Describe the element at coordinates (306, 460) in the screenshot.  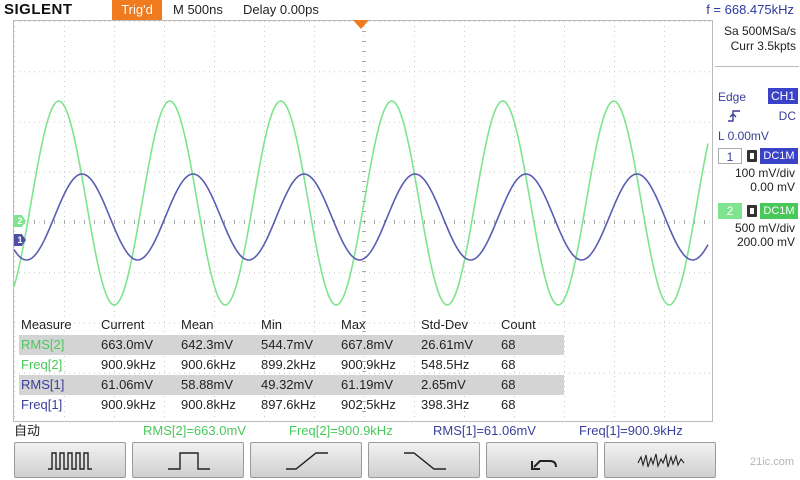
I see `rise-edge-button` at that location.